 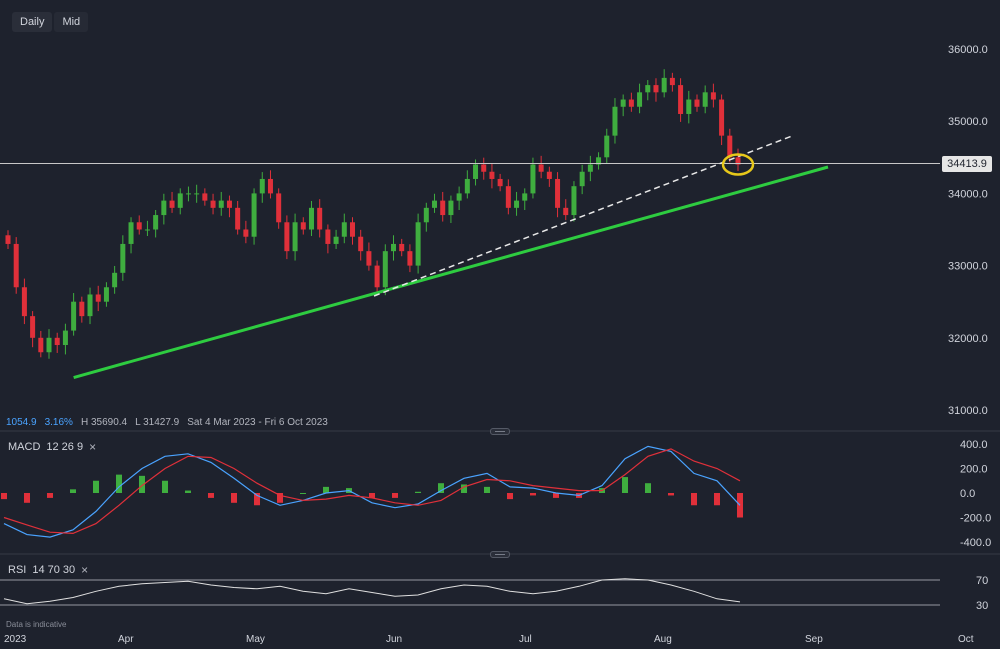 I want to click on dashed-trendline, so click(x=583, y=216).